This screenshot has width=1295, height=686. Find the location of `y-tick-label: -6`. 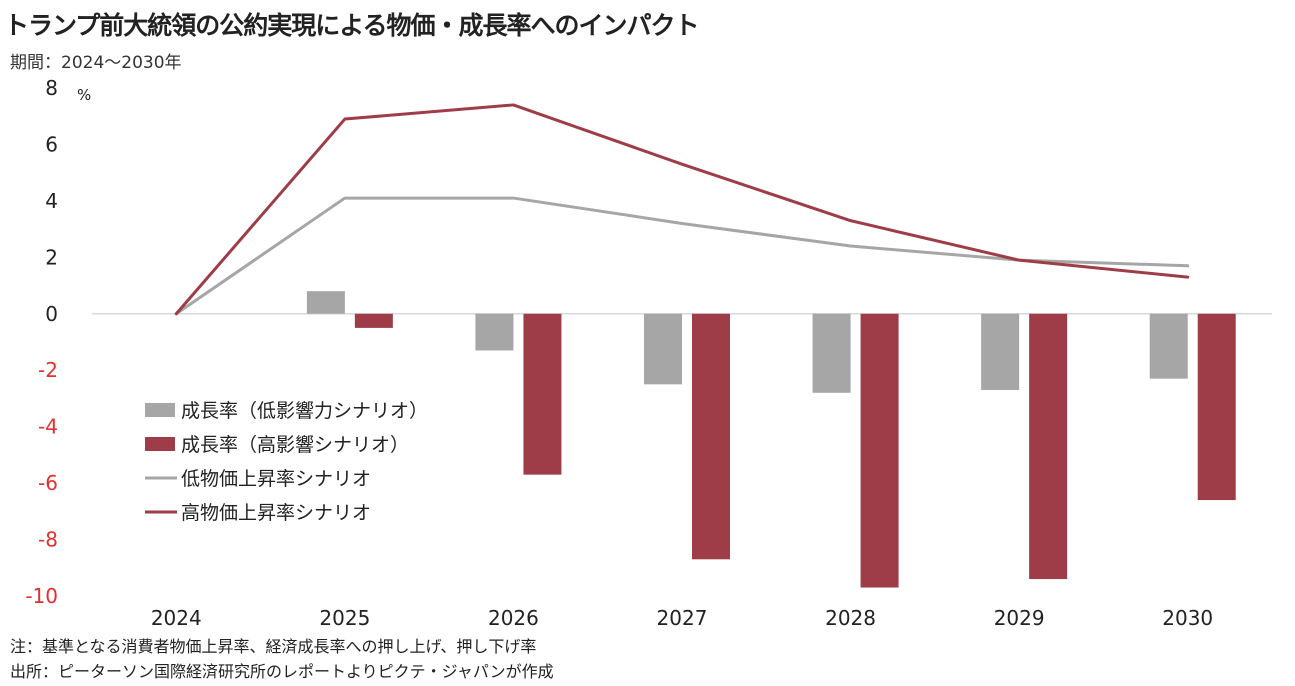

y-tick-label: -6 is located at coordinates (48, 483).